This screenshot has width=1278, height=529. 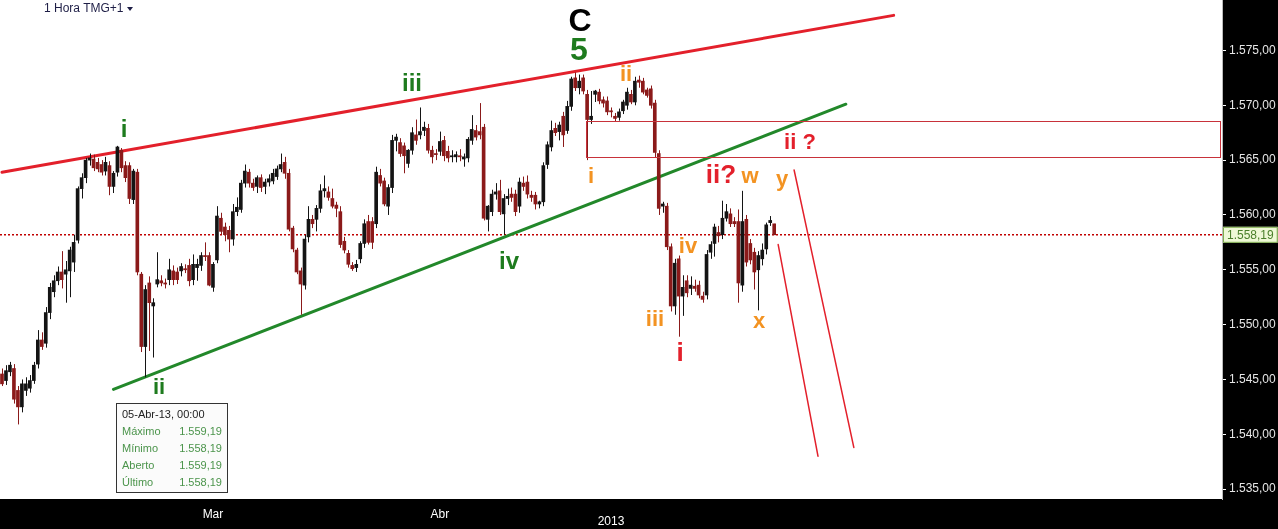 What do you see at coordinates (213, 513) in the screenshot?
I see `x-tick-label: Mar` at bounding box center [213, 513].